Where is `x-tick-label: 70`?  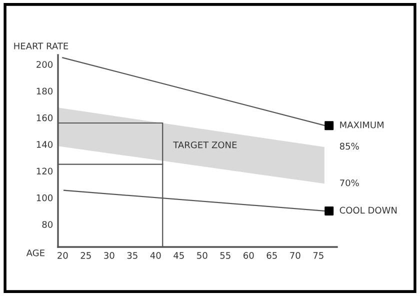 x-tick-label: 70 is located at coordinates (295, 255).